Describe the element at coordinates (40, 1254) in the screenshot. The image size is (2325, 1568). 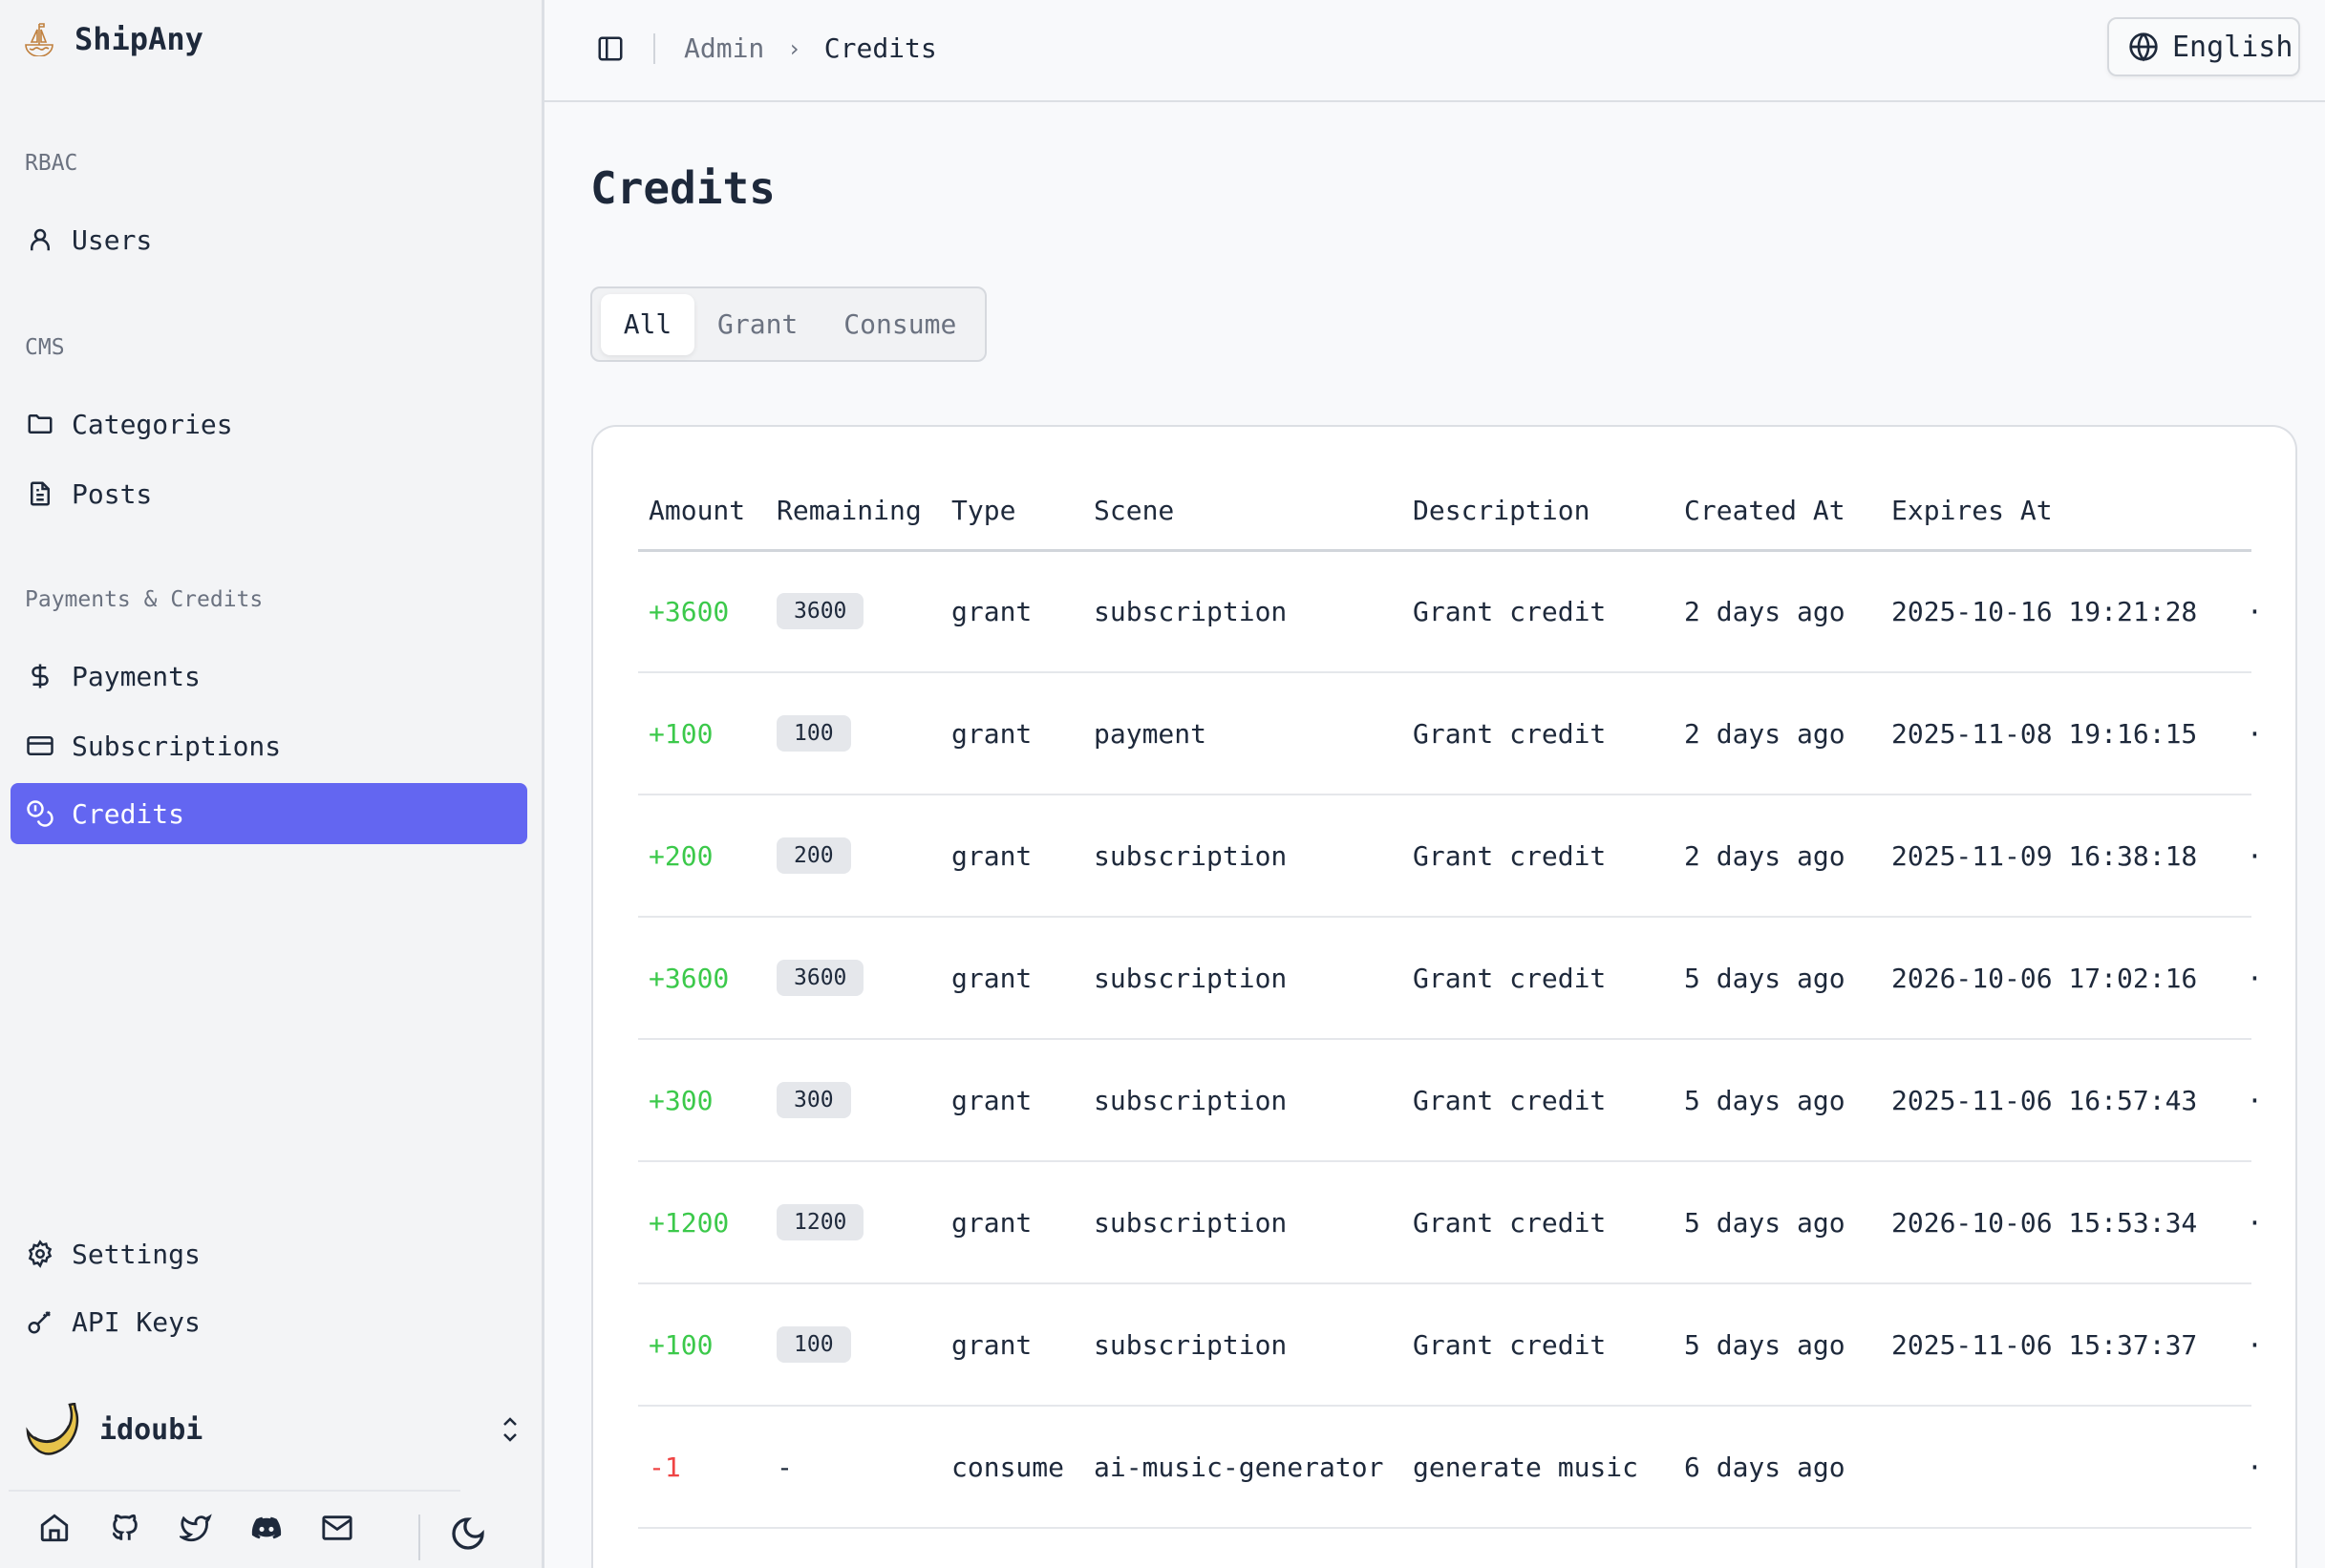
I see `gear-icon` at that location.